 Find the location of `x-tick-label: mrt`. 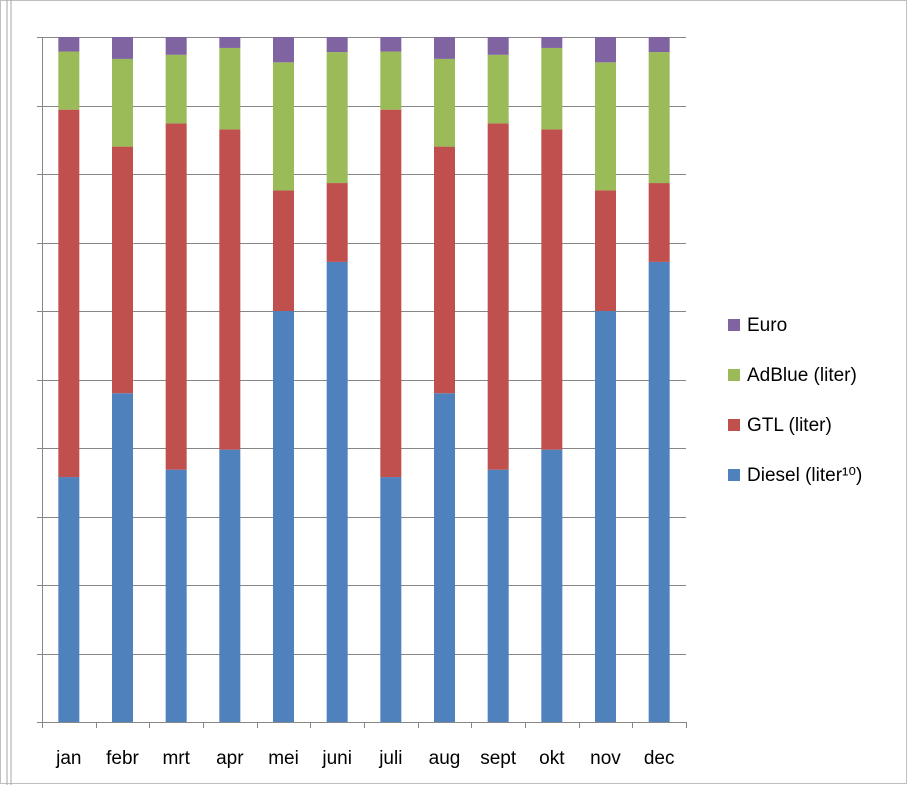

x-tick-label: mrt is located at coordinates (176, 758).